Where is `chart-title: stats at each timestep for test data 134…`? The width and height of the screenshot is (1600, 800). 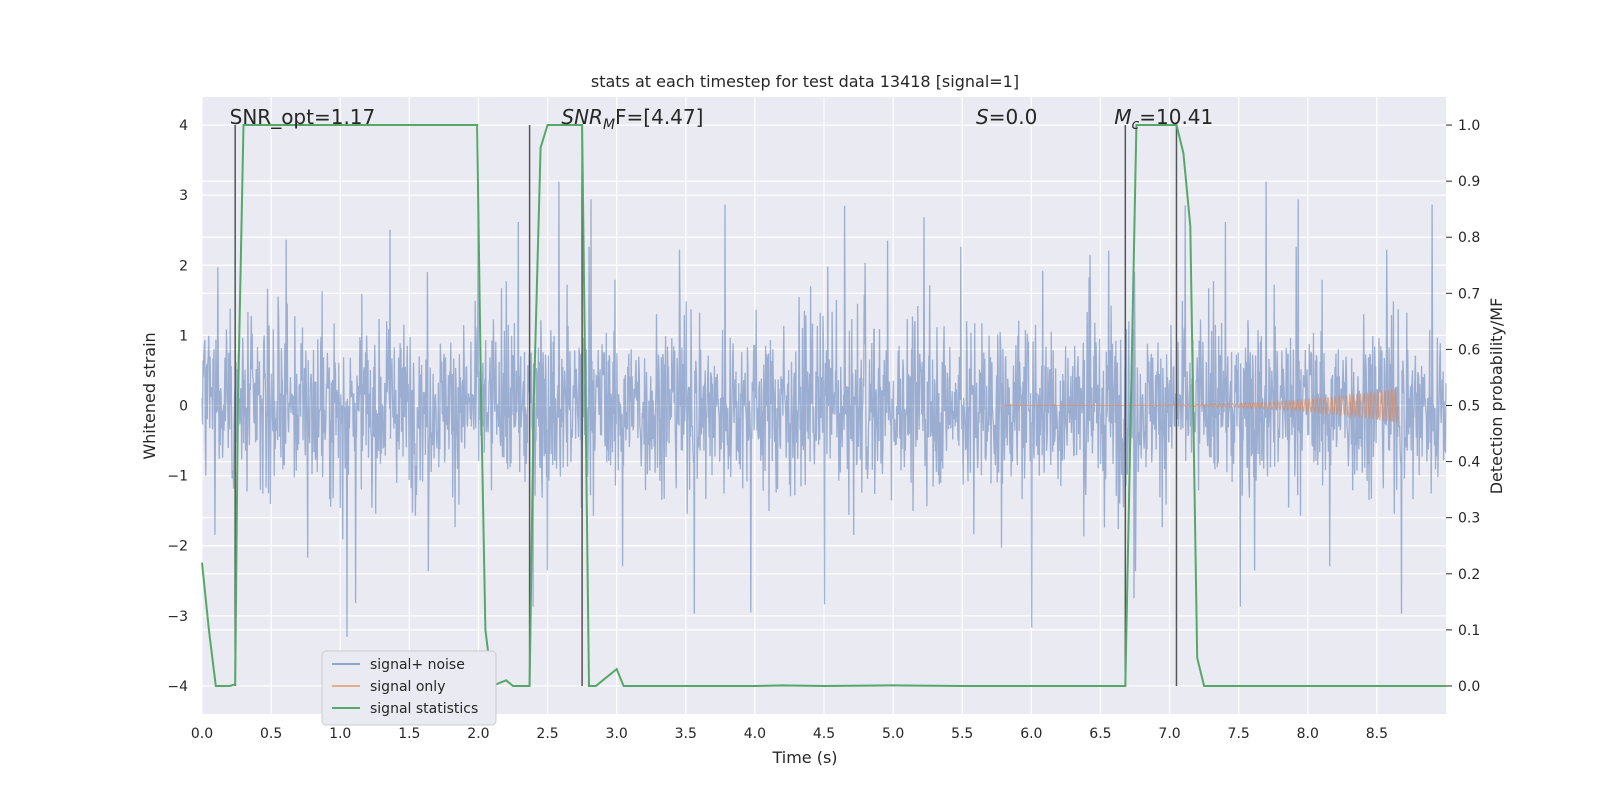
chart-title: stats at each timestep for test data 134… is located at coordinates (805, 81).